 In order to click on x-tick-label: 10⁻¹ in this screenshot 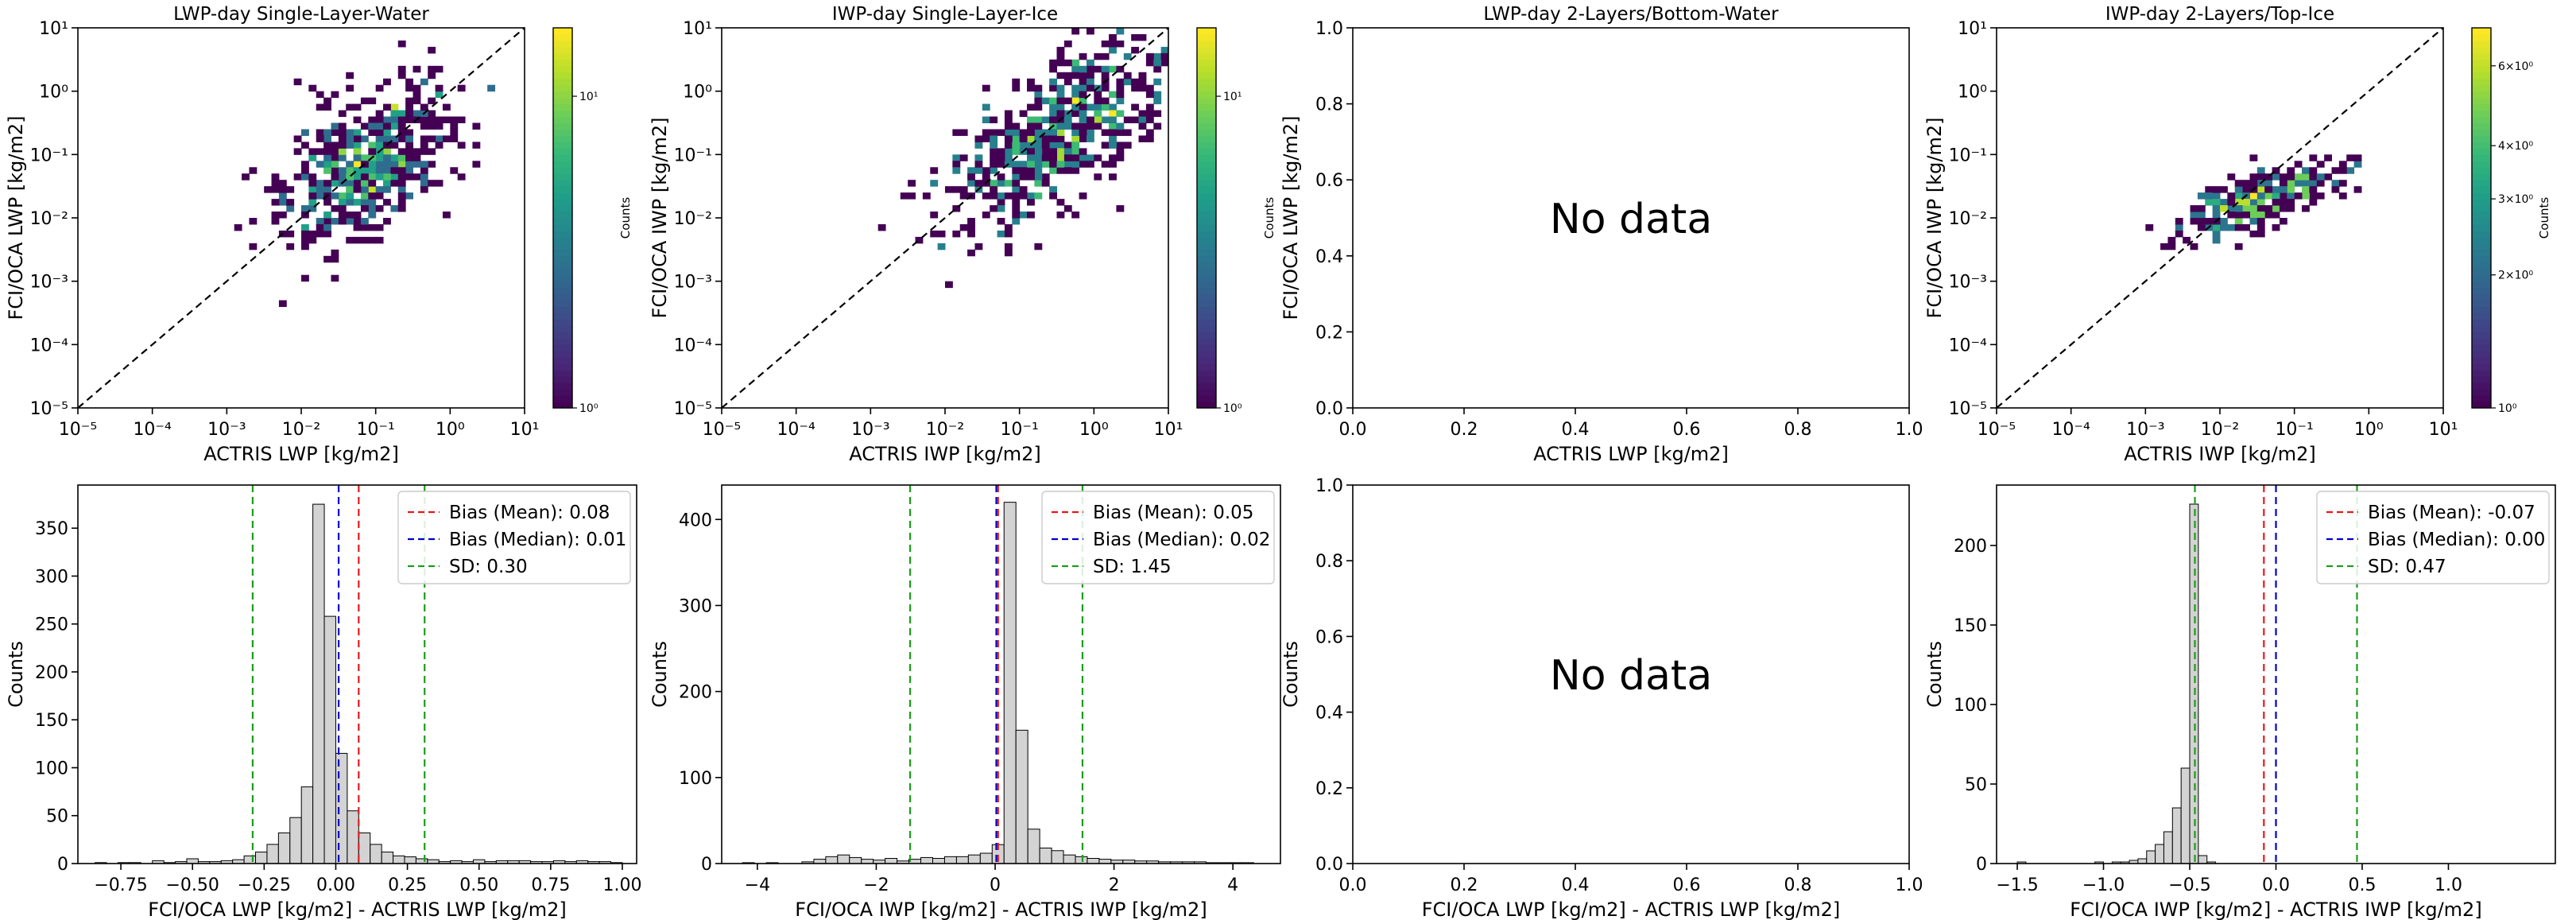, I will do `click(375, 430)`.